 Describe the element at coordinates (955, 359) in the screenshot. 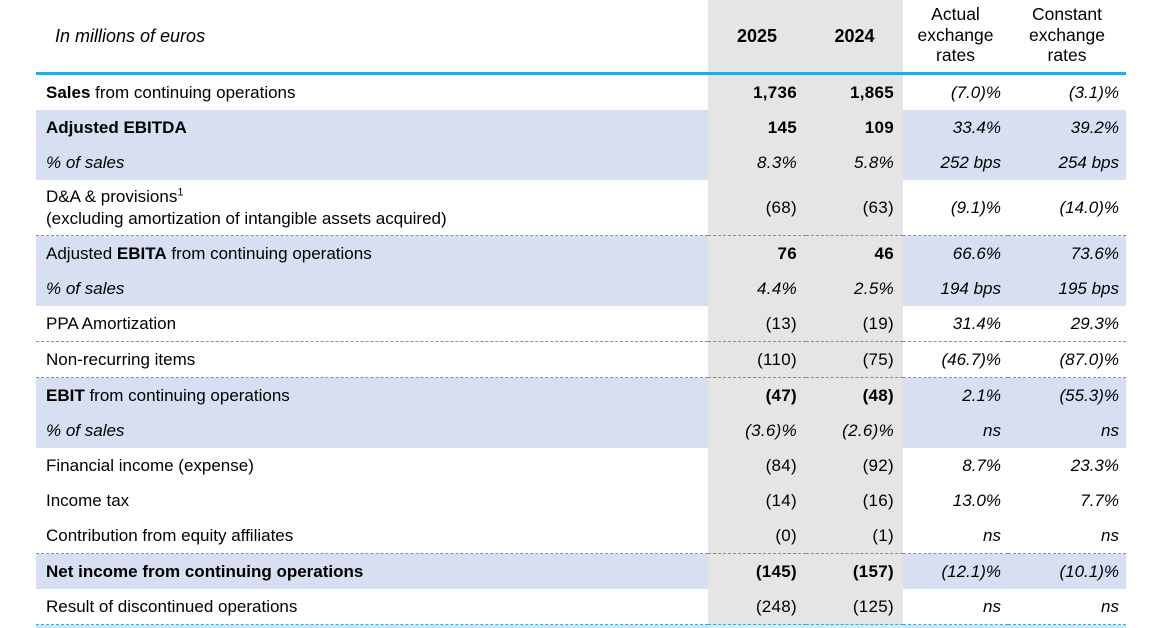

I see `cell-actual-exchange-rate: (46.7)%` at that location.